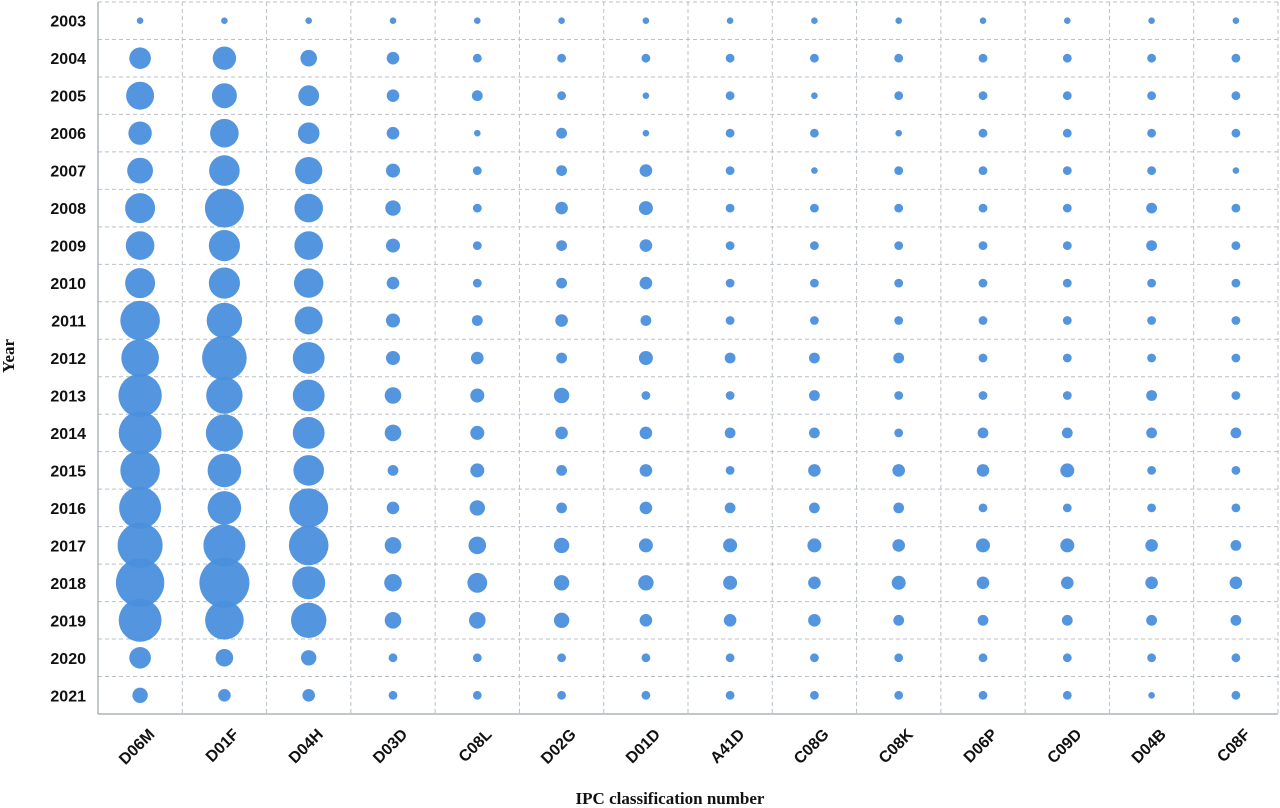 The image size is (1280, 808). What do you see at coordinates (730, 433) in the screenshot?
I see `bubble-A41D-2014` at bounding box center [730, 433].